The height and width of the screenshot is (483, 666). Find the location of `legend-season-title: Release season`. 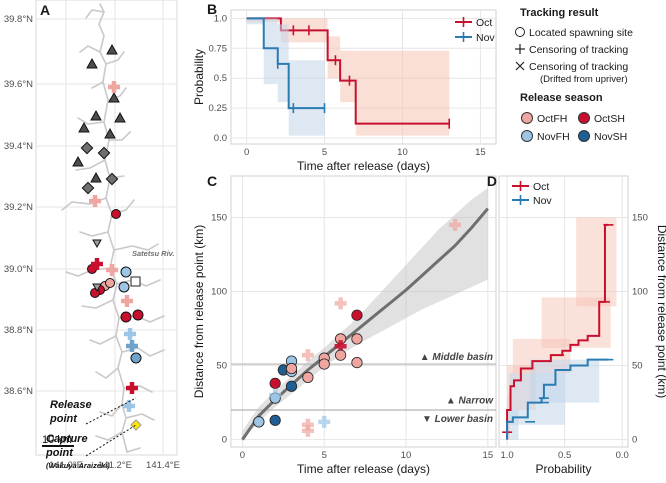

legend-season-title: Release season is located at coordinates (561, 98).